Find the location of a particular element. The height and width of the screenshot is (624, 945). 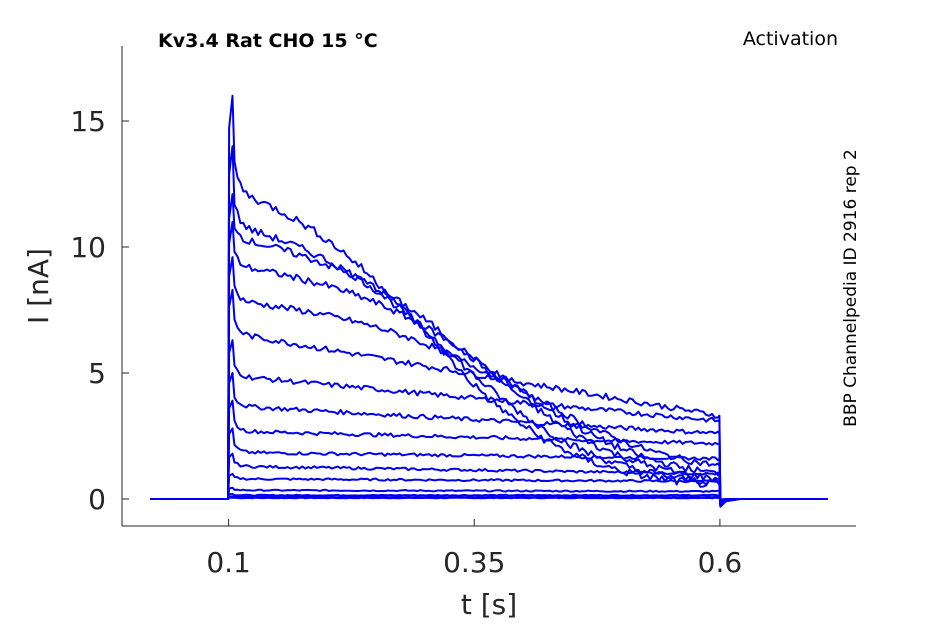

y-tick-label: 10 is located at coordinates (88, 247).